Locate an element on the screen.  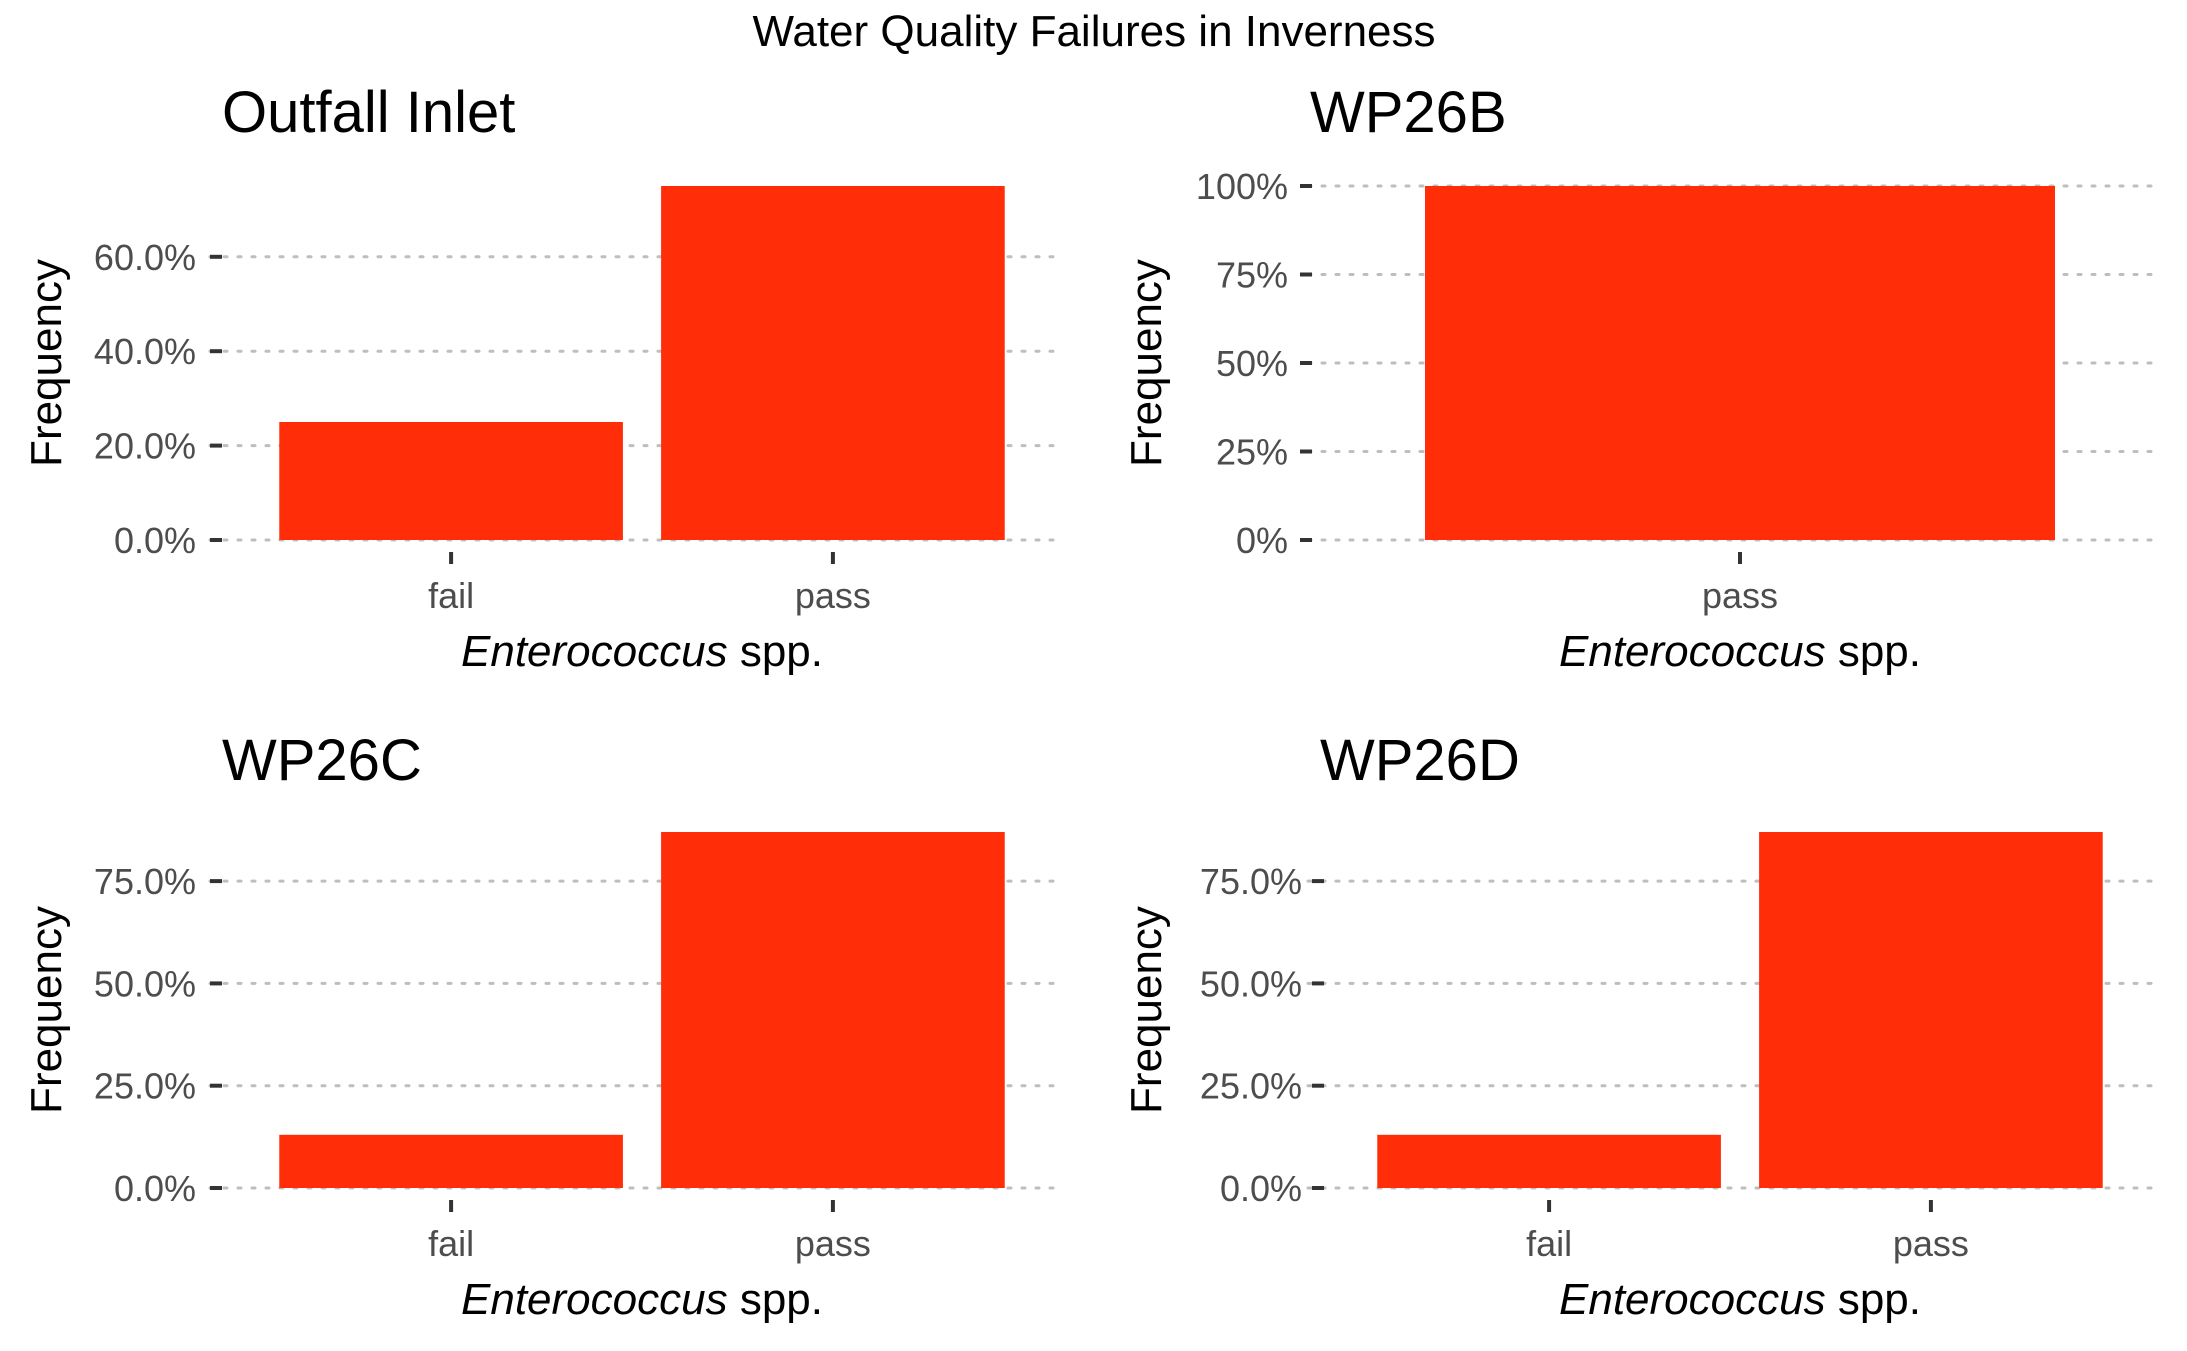
y-tick-label: 100% is located at coordinates (1242, 186).